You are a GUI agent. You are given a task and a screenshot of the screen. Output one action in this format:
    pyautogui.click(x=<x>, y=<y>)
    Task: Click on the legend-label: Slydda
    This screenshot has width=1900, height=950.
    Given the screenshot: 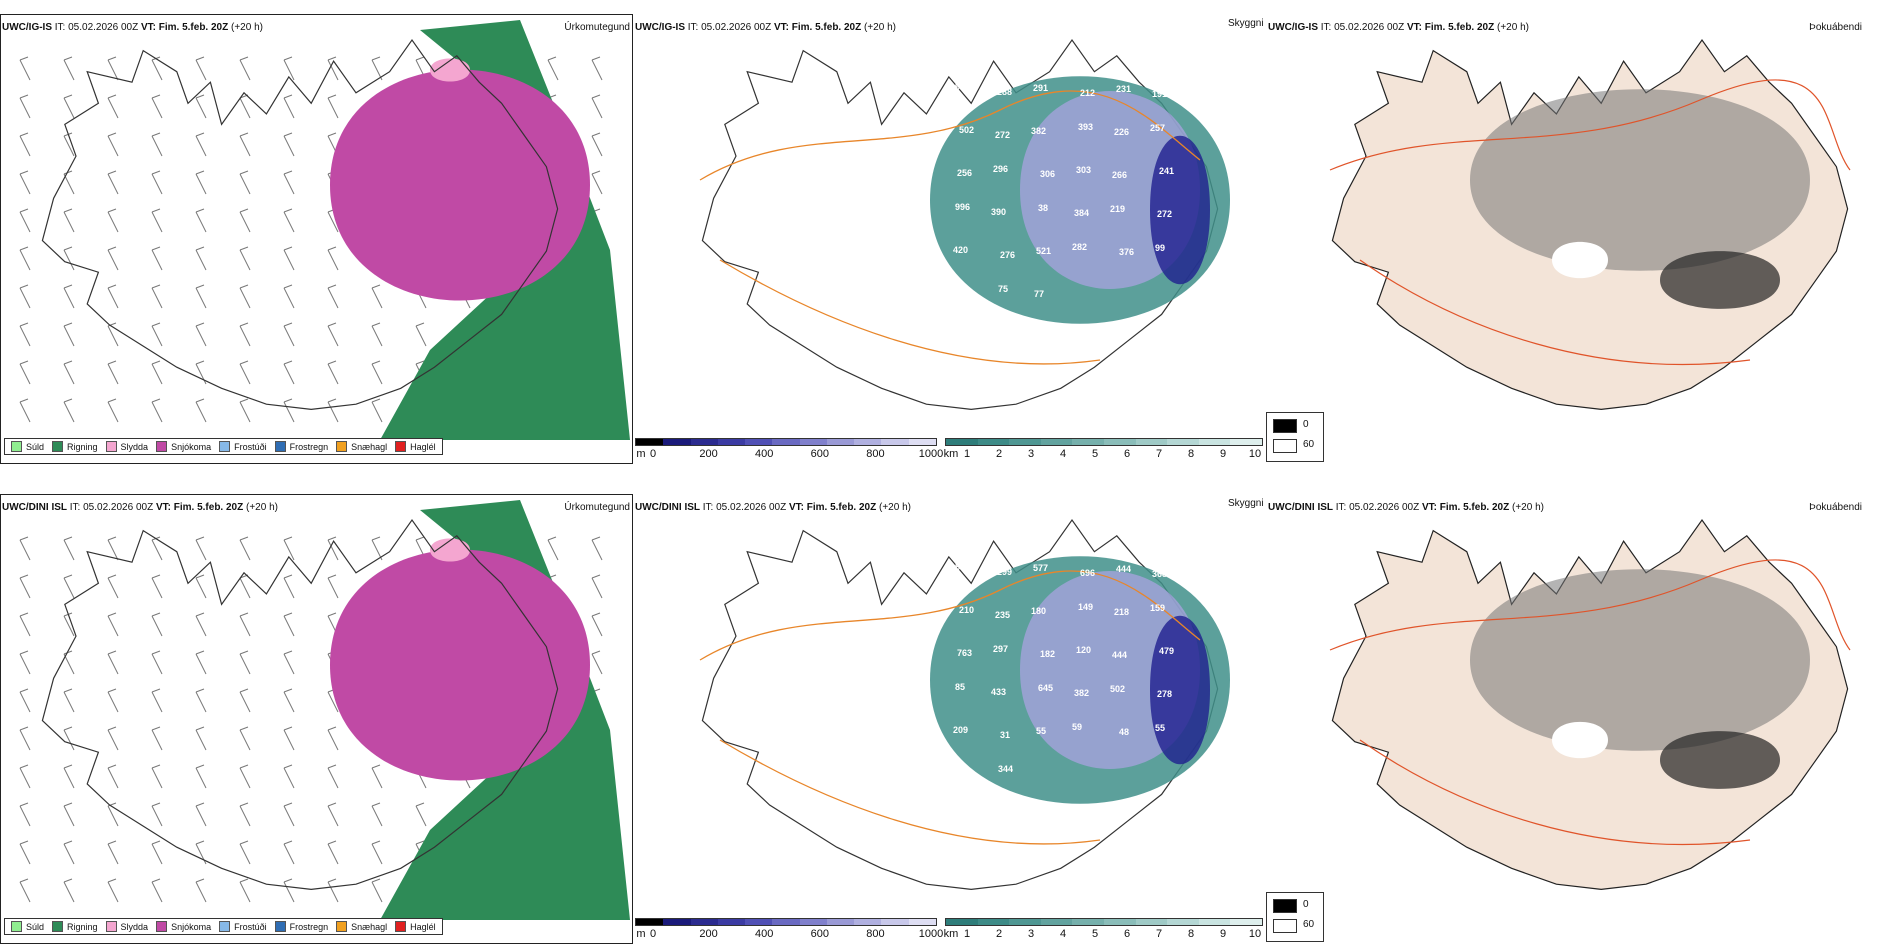 What is the action you would take?
    pyautogui.click(x=134, y=446)
    